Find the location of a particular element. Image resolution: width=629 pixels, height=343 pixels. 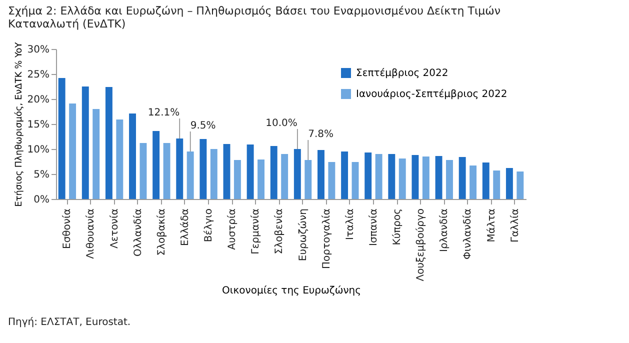

x-tick-label: Λετονία is located at coordinates (114, 228).